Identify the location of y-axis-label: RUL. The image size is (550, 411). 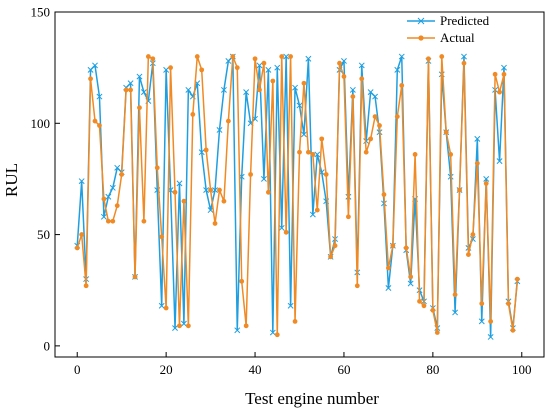
(11, 180).